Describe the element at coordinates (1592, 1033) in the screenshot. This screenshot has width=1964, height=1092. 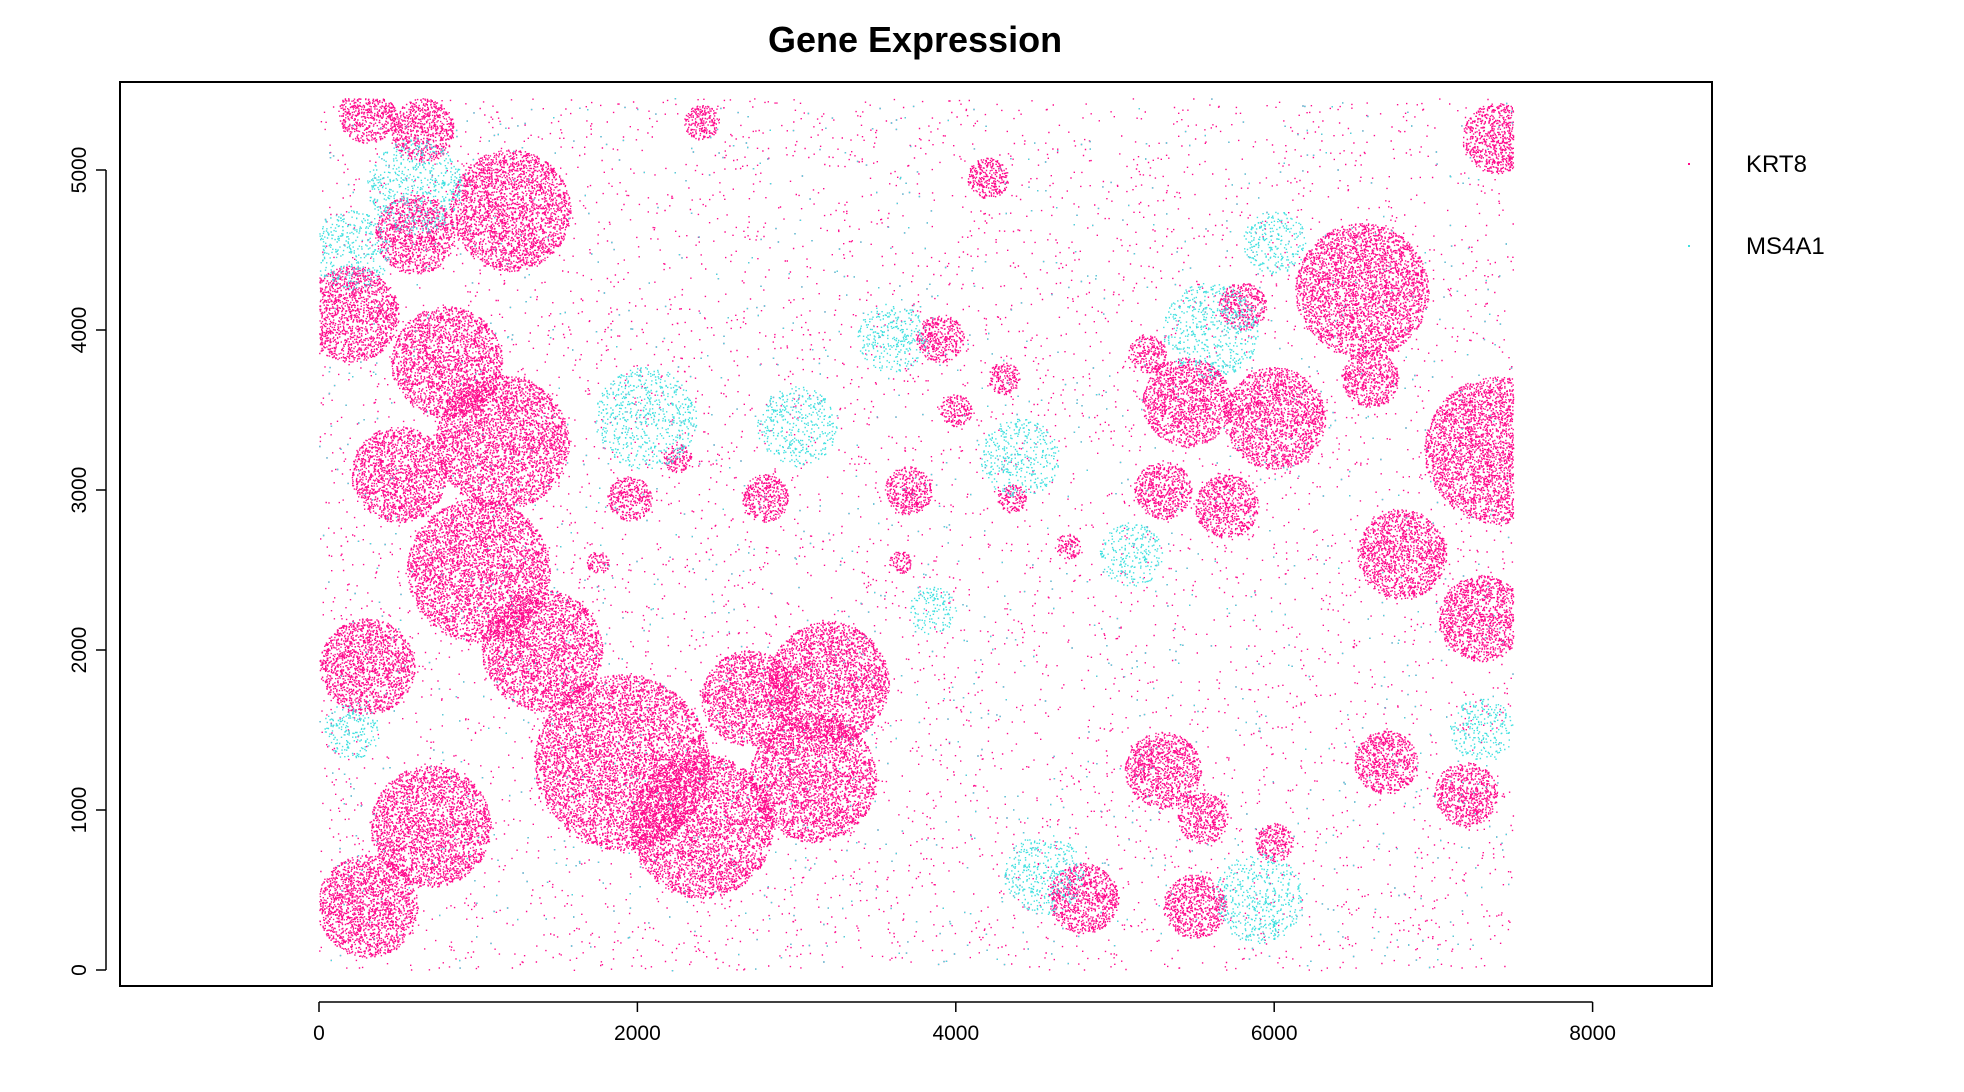
I see `x-tick-label: 8000` at that location.